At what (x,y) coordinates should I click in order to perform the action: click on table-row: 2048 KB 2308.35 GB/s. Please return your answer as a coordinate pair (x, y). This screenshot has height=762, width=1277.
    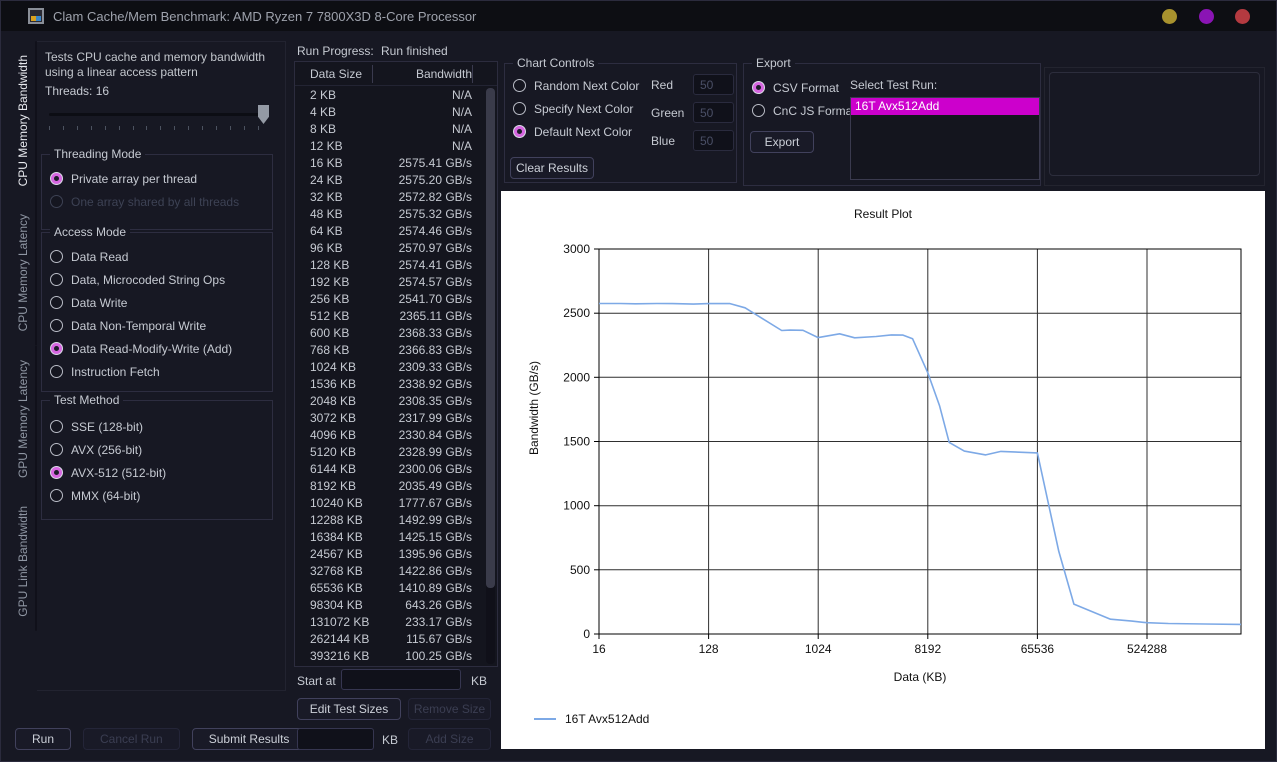
    Looking at the image, I should click on (396, 400).